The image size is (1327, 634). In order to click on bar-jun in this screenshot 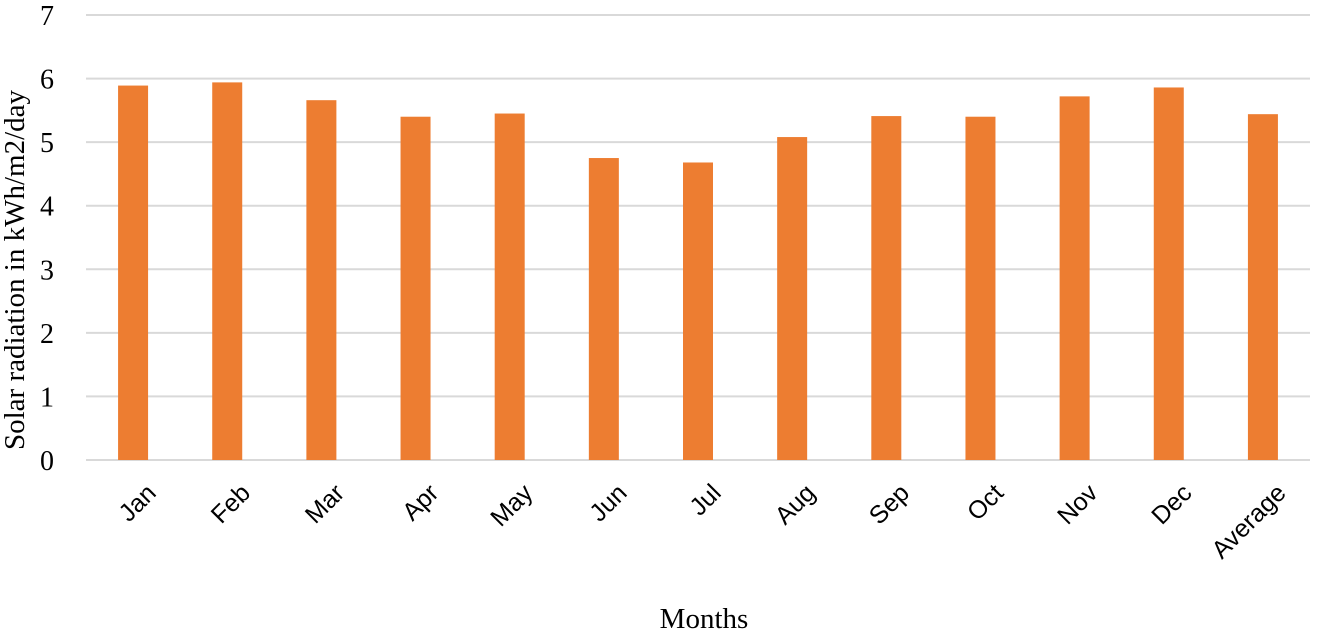, I will do `click(603, 309)`.